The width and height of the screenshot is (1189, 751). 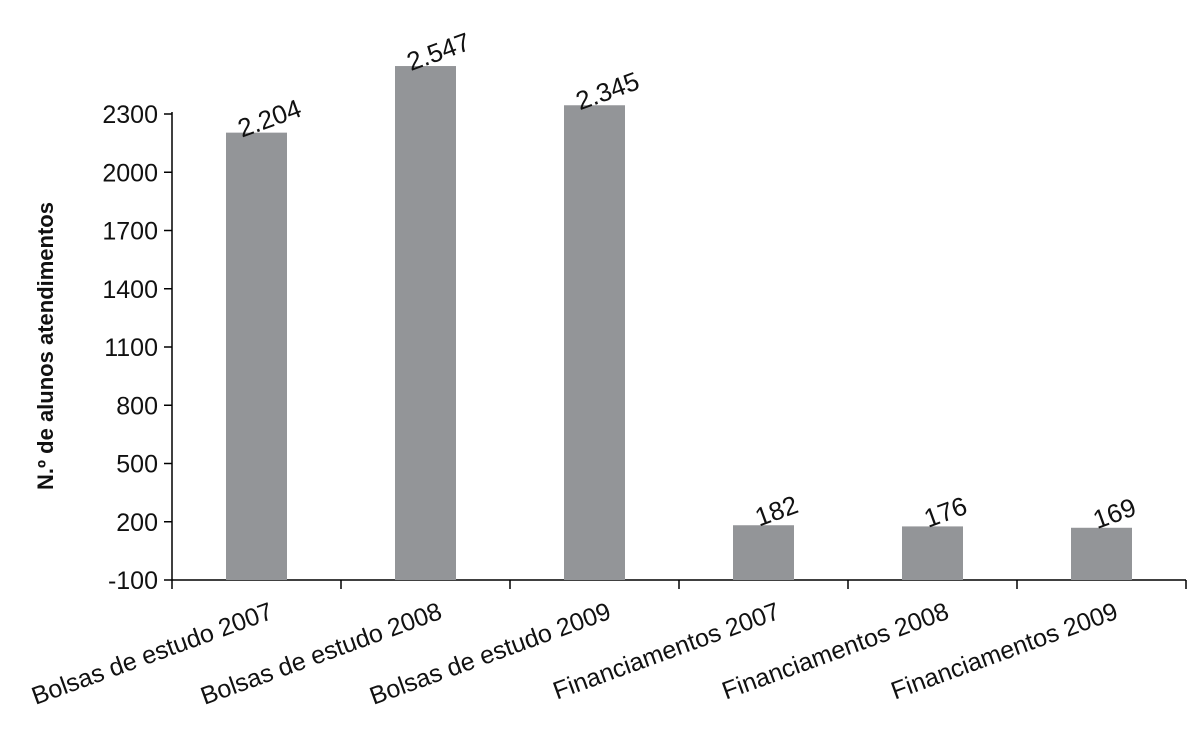 What do you see at coordinates (137, 406) in the screenshot?
I see `y-tick-label: 800` at bounding box center [137, 406].